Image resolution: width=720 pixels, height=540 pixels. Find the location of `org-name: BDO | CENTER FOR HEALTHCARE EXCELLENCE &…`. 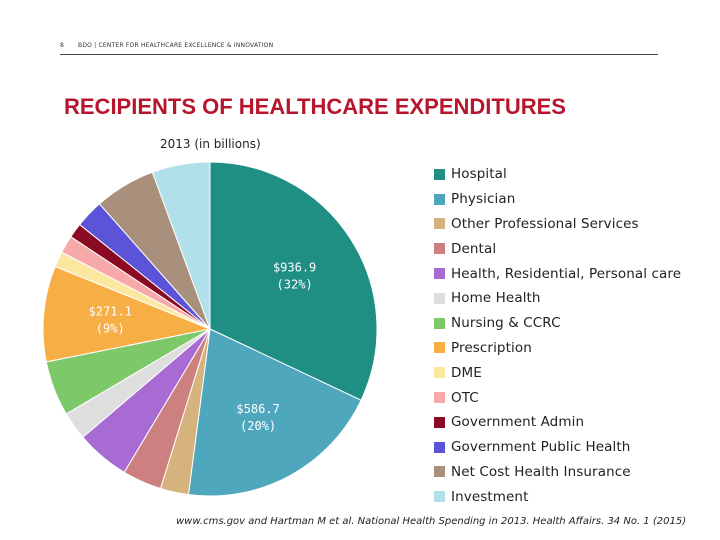

org-name: BDO | CENTER FOR HEALTHCARE EXCELLENCE &… is located at coordinates (176, 45).